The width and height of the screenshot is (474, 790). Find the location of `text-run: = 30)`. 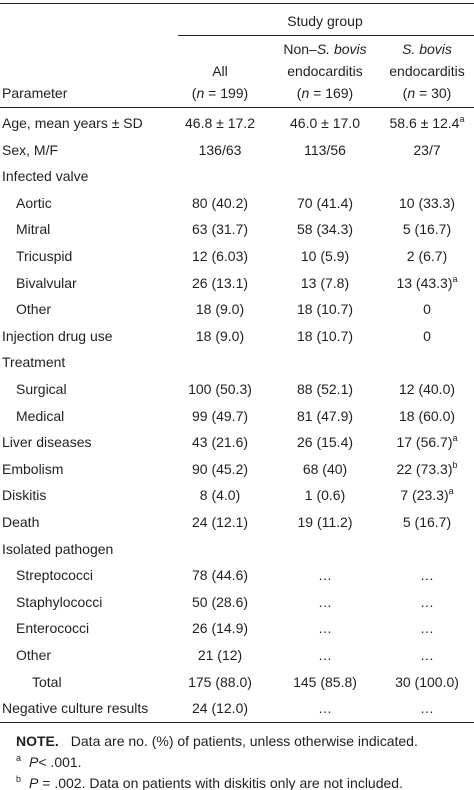

text-run: = 30) is located at coordinates (433, 93).